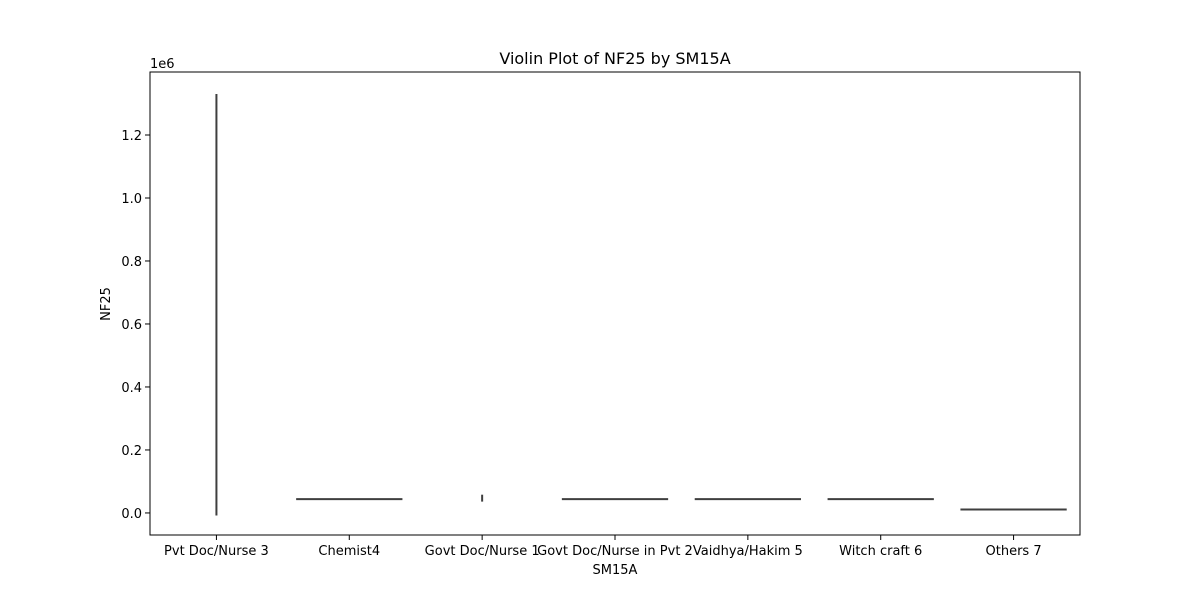 The height and width of the screenshot is (600, 1200). What do you see at coordinates (162, 64) in the screenshot?
I see `y-axis-exponent: 1e6` at bounding box center [162, 64].